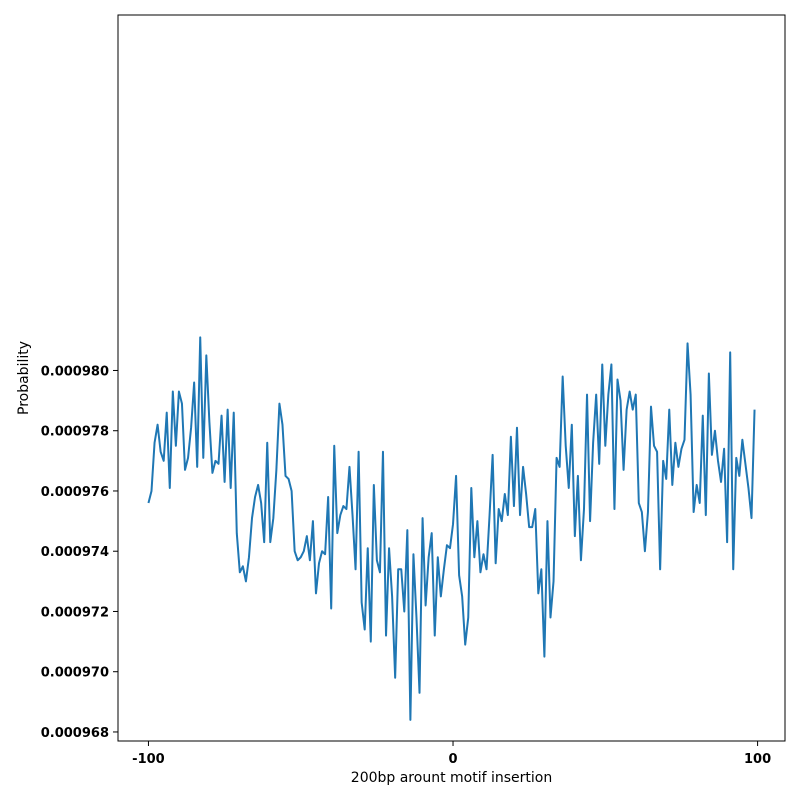 This screenshot has width=800, height=800. I want to click on y-tick-label: 0.000978, so click(75, 432).